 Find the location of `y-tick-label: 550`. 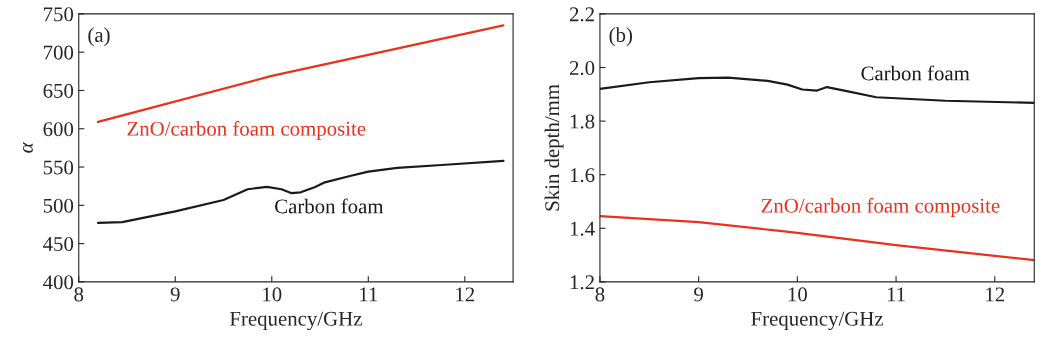

y-tick-label: 550 is located at coordinates (58, 167).